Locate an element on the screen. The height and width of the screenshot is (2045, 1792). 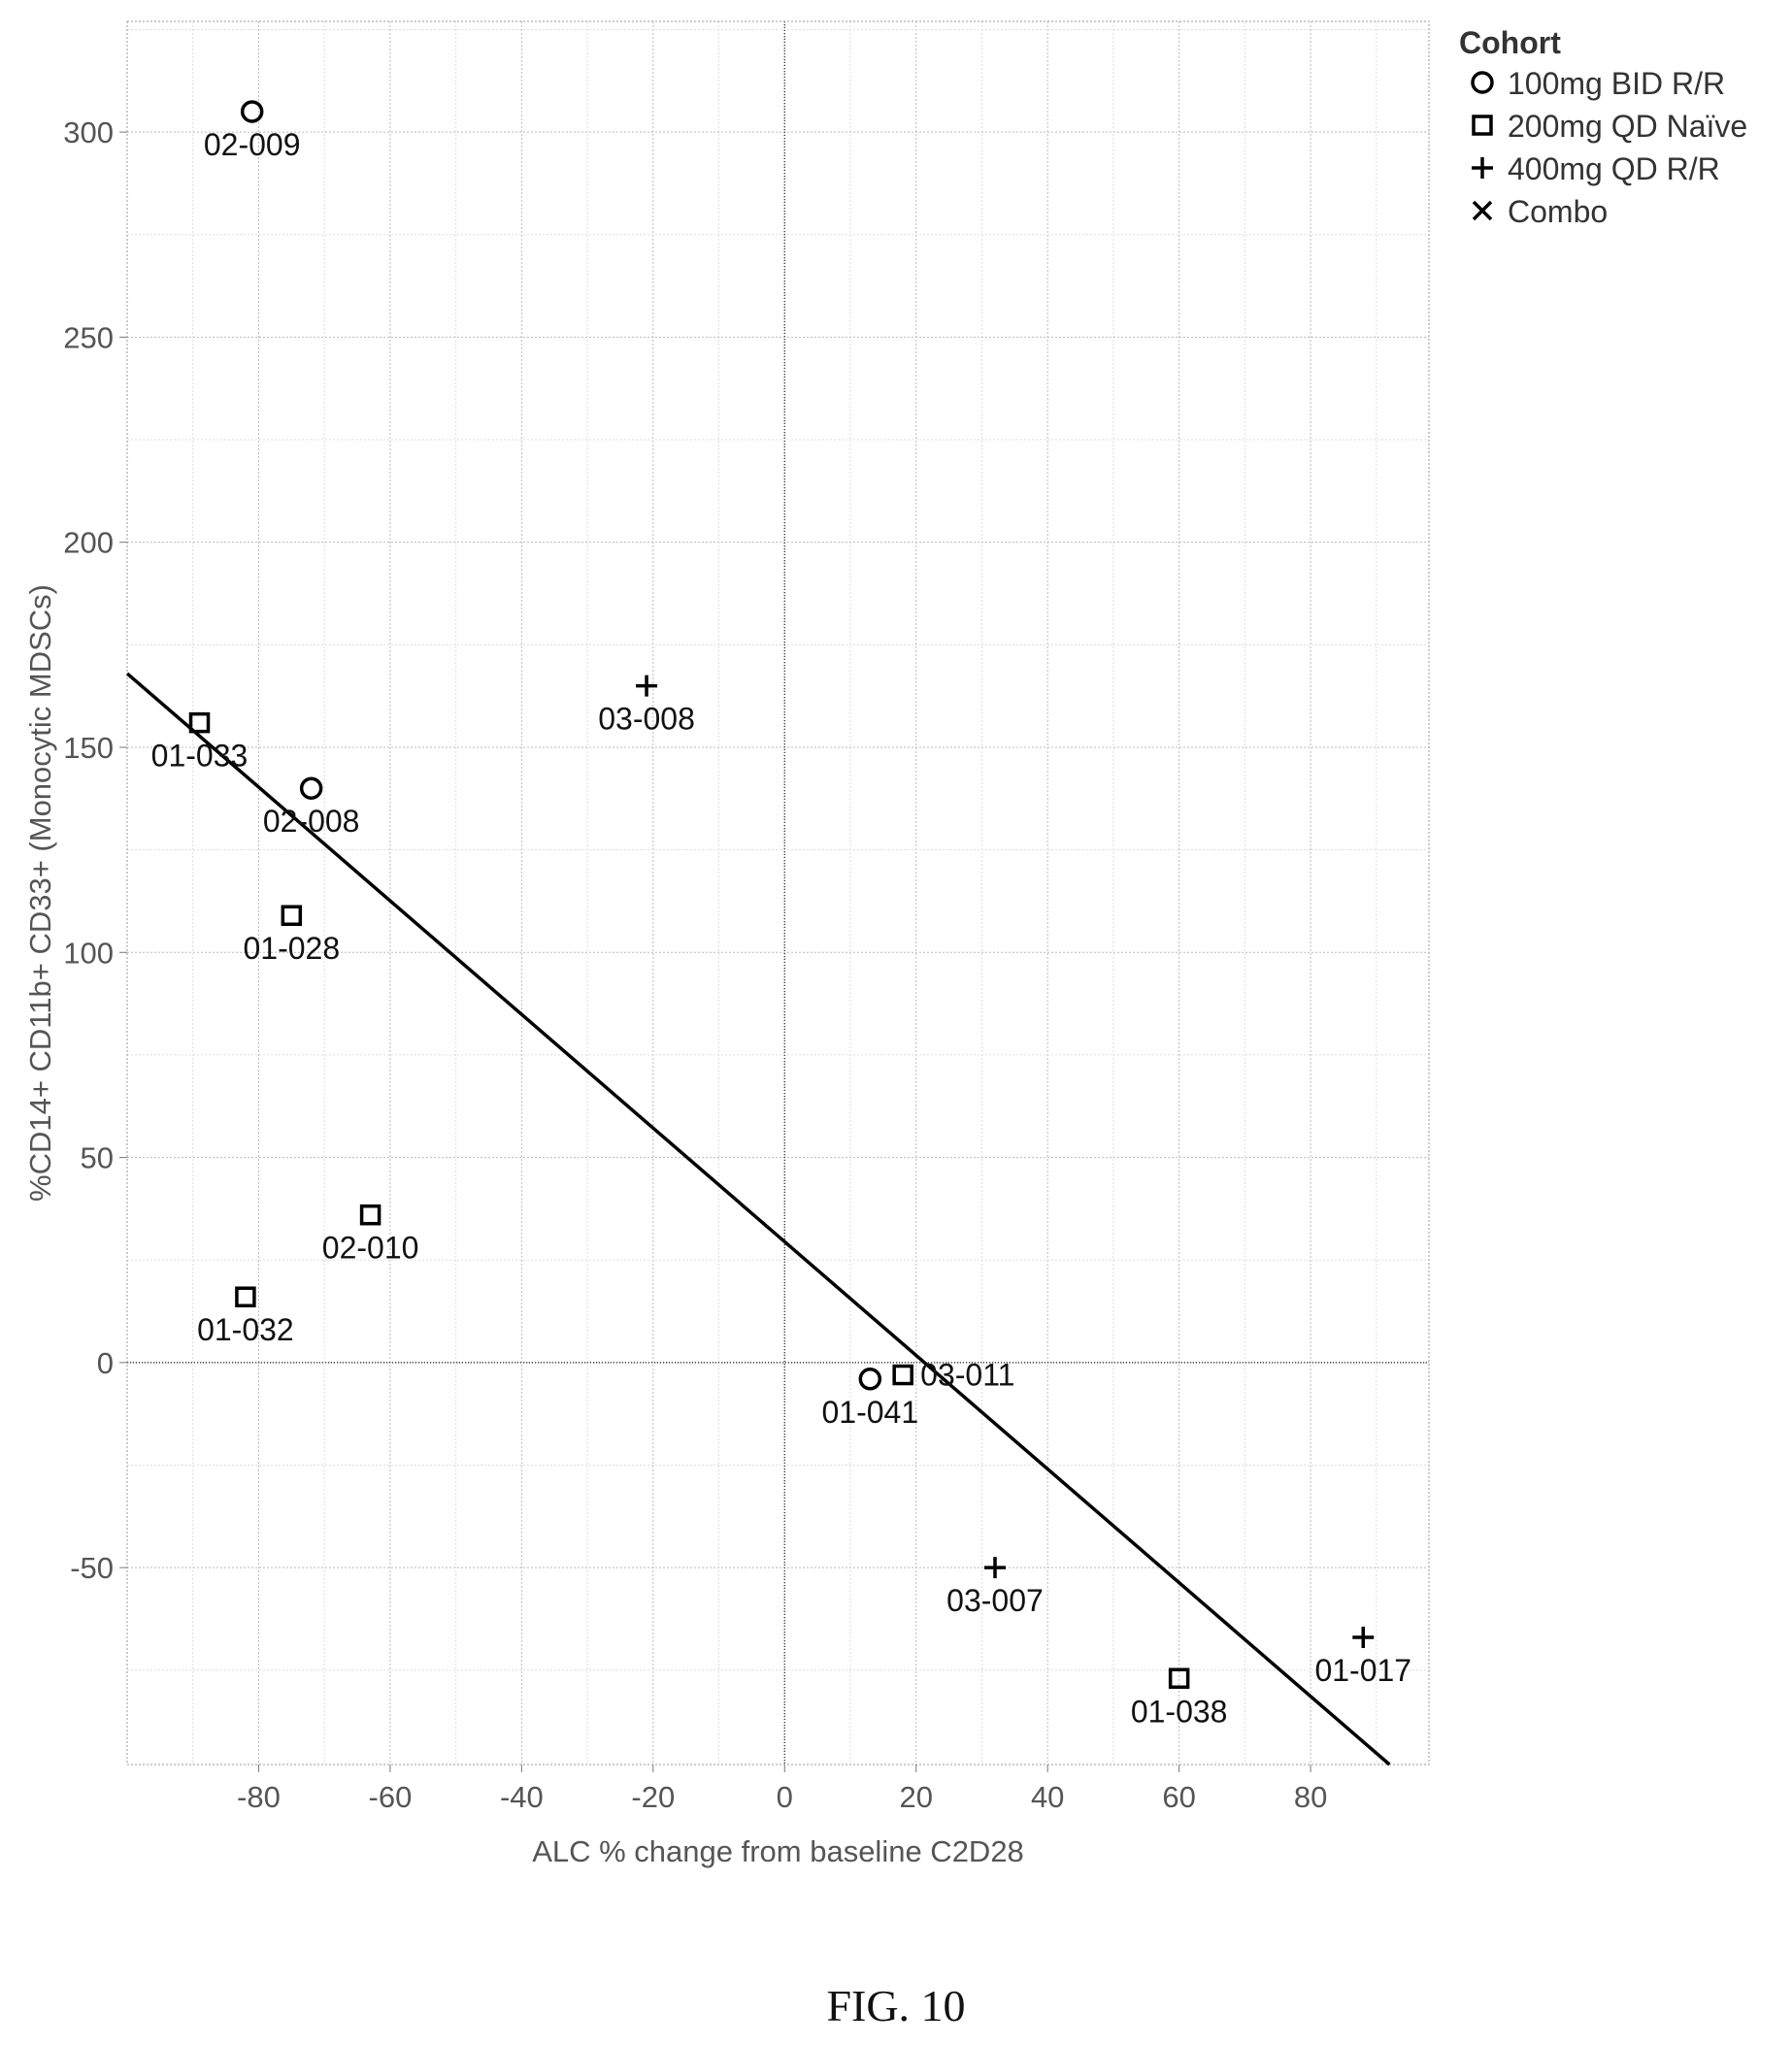
point-label-03-007: 03-007 is located at coordinates (995, 1600).